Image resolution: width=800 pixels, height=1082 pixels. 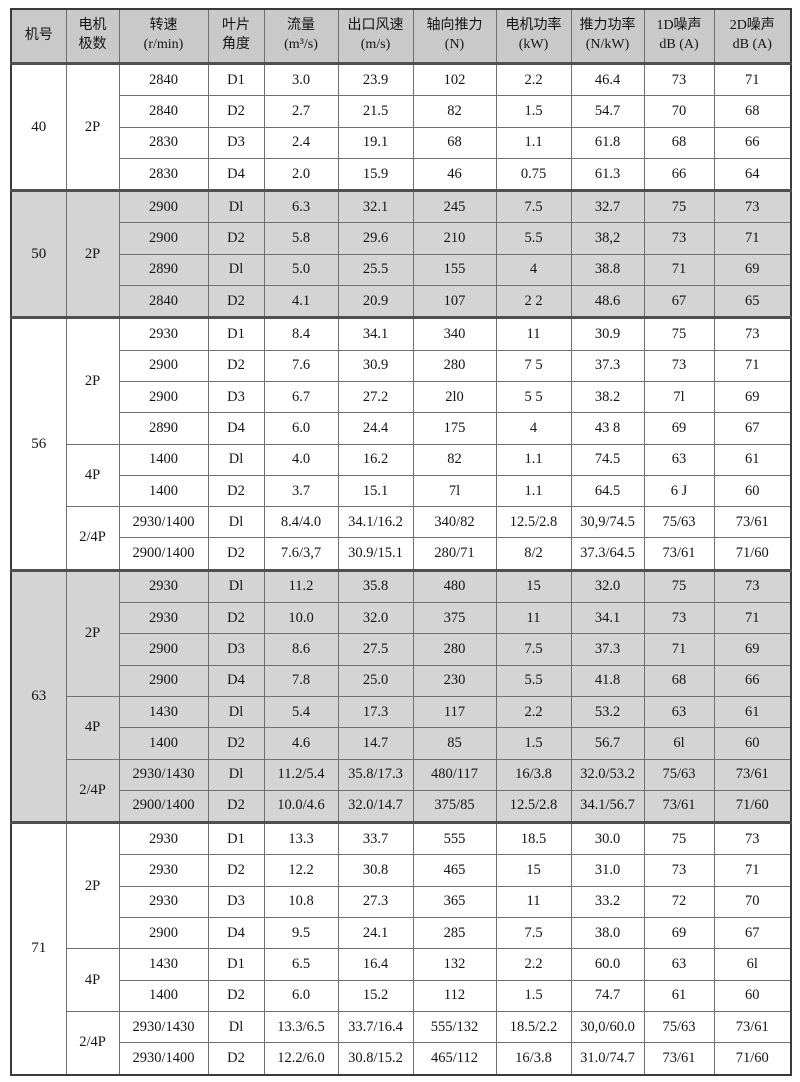 What do you see at coordinates (679, 743) in the screenshot?
I see `noise-1d-cell: 6l` at bounding box center [679, 743].